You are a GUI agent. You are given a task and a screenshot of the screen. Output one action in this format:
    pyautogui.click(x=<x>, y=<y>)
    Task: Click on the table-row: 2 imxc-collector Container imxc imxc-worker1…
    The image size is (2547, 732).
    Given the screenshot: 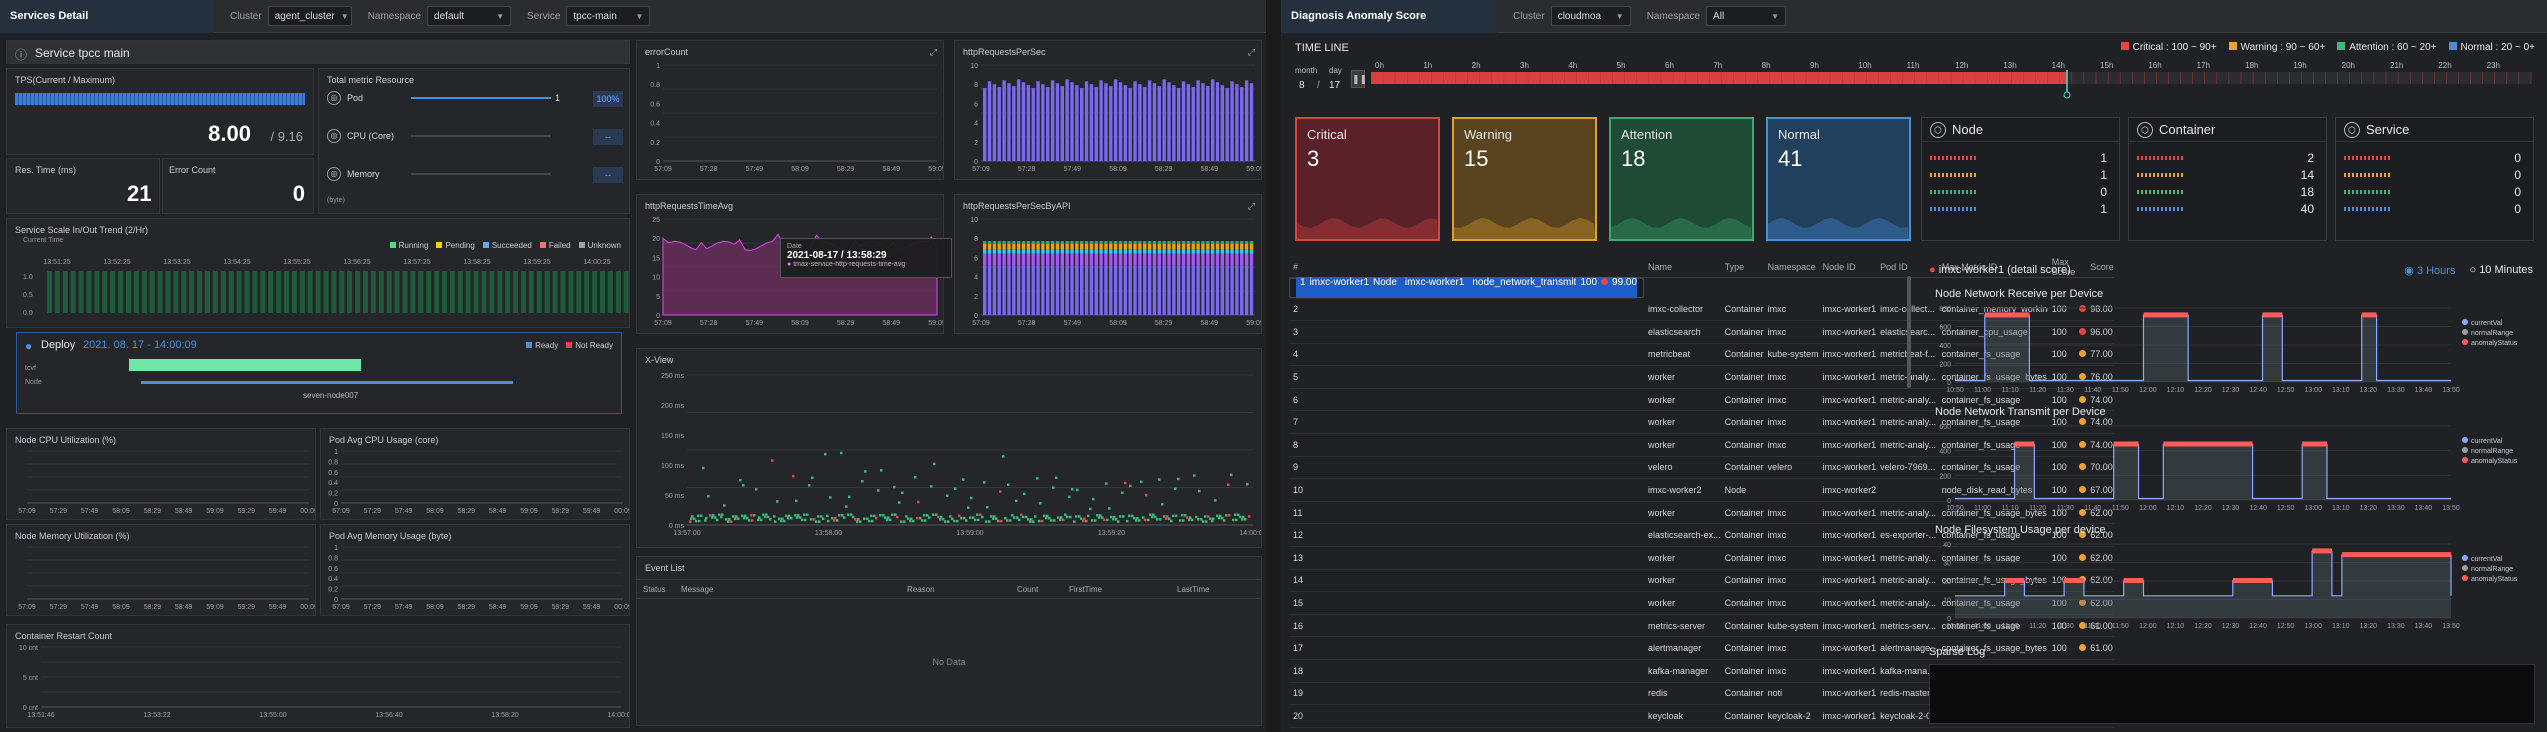 What is the action you would take?
    pyautogui.click(x=1701, y=310)
    